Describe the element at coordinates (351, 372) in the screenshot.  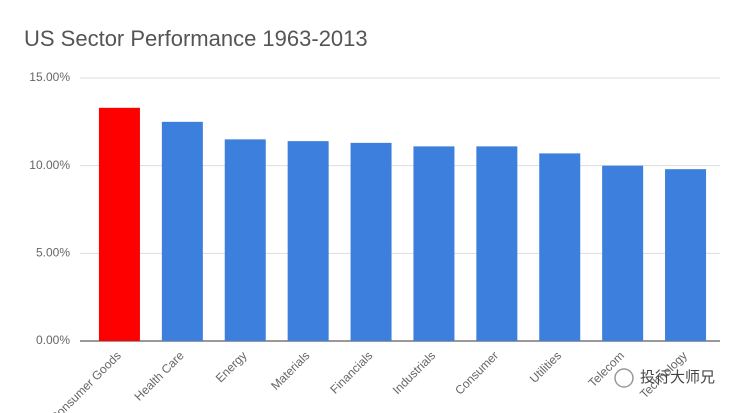
I see `x-tick-label: Financials` at that location.